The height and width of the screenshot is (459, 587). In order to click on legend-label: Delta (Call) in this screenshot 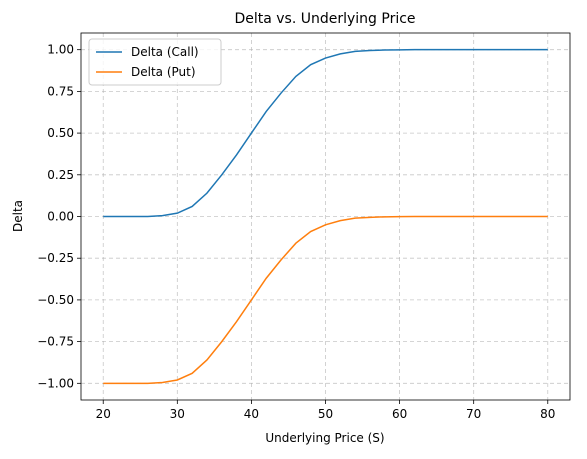, I will do `click(165, 52)`.